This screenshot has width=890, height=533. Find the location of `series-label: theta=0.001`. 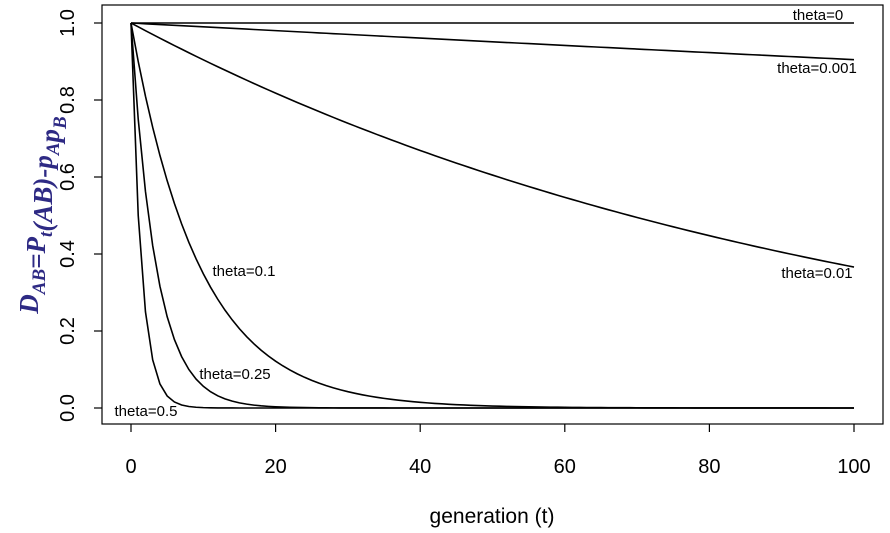

series-label: theta=0.001 is located at coordinates (817, 68).